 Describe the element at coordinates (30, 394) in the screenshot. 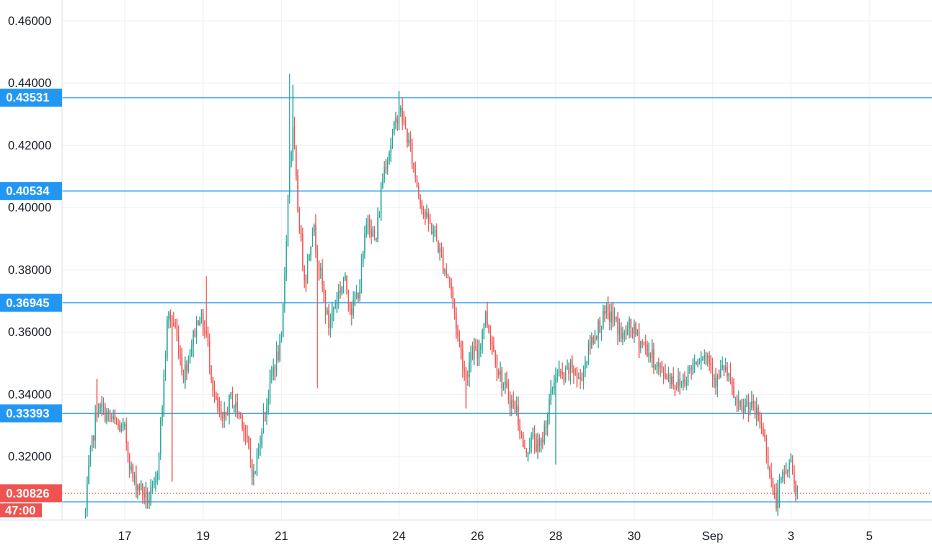

I see `y-tick-label: 0.34000` at that location.